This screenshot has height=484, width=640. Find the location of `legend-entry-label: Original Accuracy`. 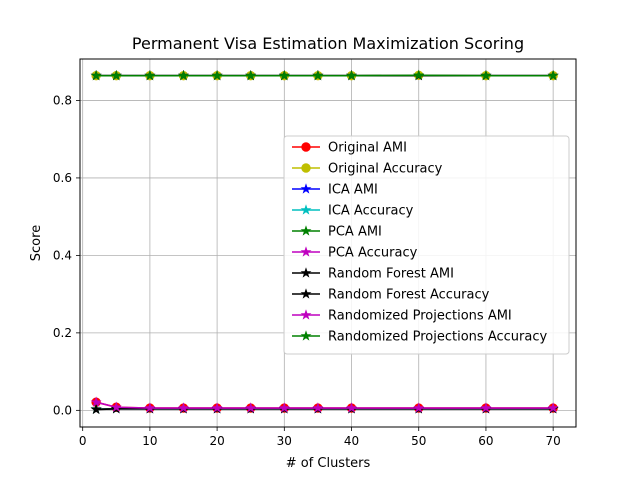

legend-entry-label: Original Accuracy is located at coordinates (385, 169).